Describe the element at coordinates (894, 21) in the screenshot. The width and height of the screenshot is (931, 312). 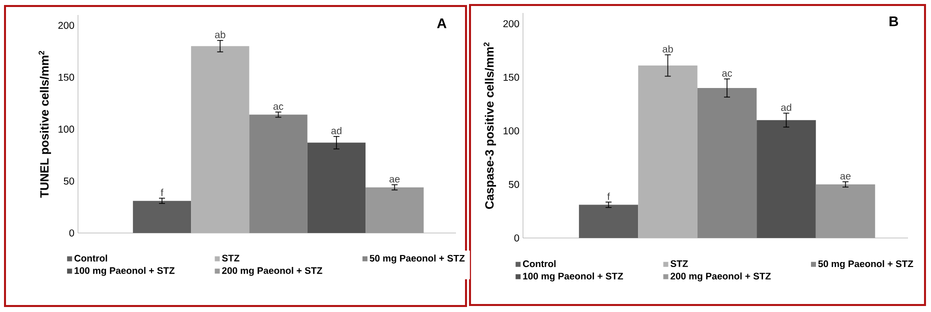
I see `annotation: B` at that location.